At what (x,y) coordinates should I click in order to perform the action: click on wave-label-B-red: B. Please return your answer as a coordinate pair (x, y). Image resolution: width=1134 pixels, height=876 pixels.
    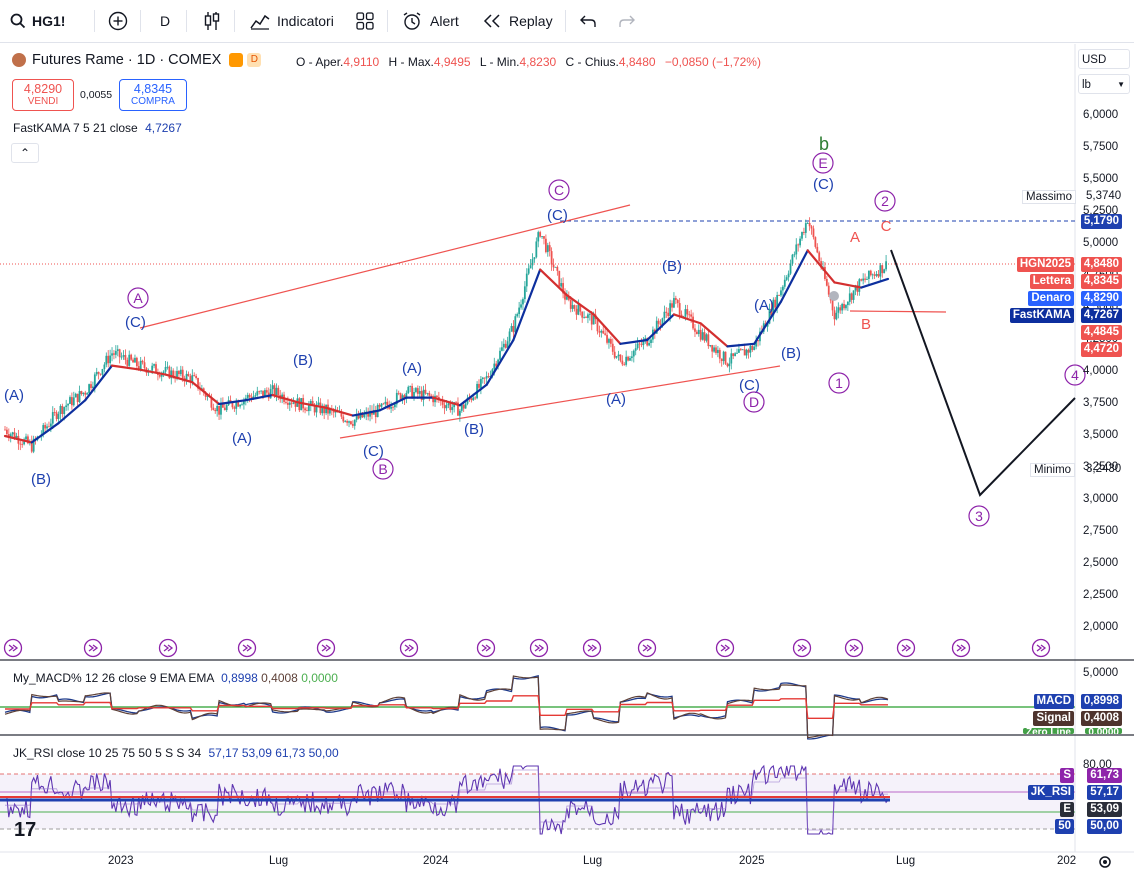
    Looking at the image, I should click on (866, 324).